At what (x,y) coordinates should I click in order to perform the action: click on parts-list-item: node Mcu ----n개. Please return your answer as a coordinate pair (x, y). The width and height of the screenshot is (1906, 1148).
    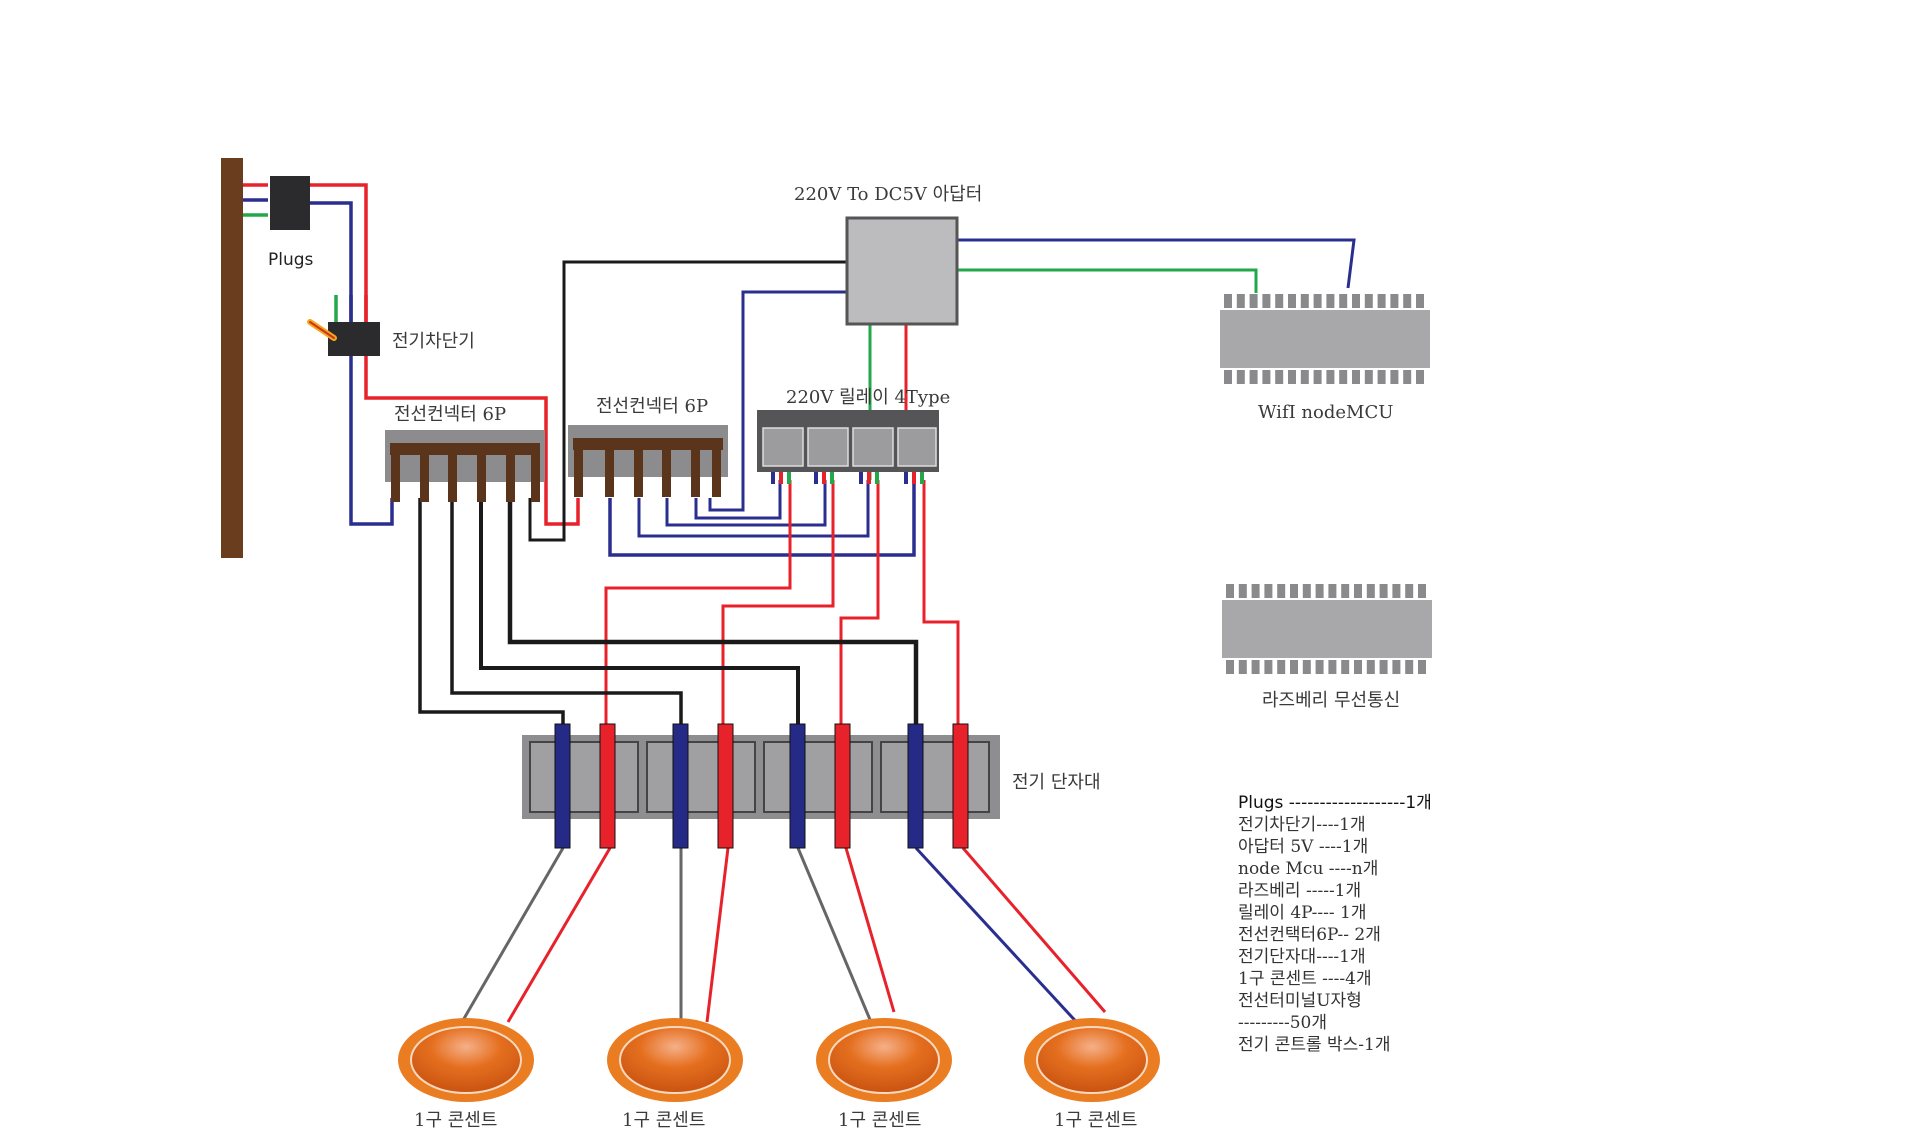
    Looking at the image, I should click on (1308, 869).